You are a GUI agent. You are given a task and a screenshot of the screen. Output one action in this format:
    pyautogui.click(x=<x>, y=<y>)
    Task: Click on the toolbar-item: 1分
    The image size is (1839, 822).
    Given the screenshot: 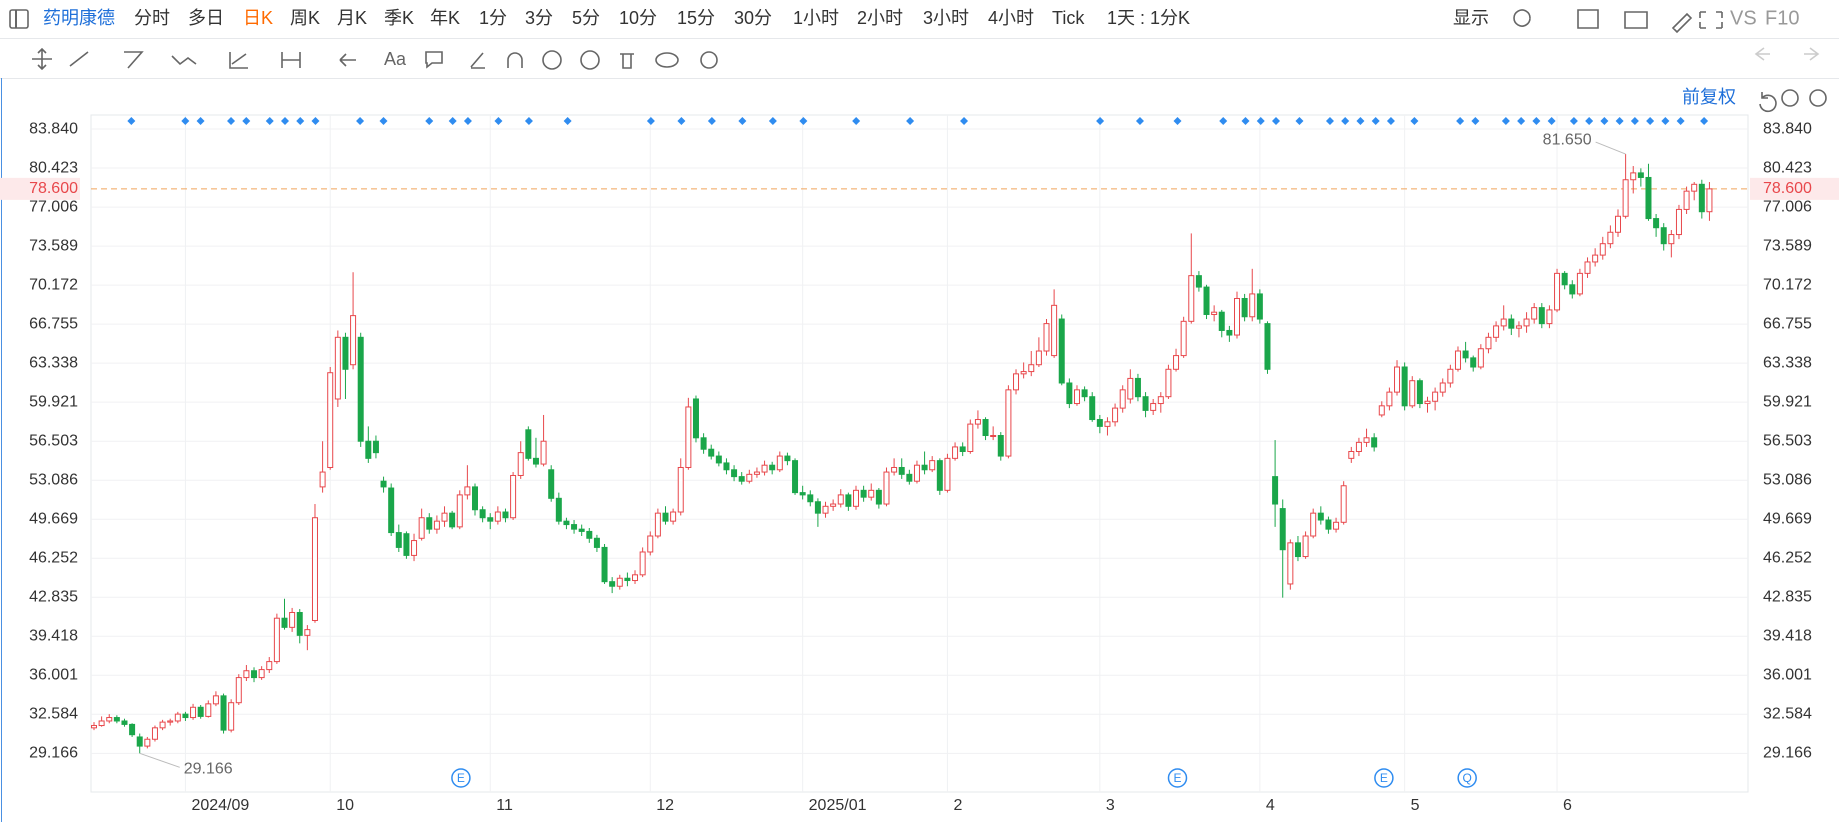 What is the action you would take?
    pyautogui.click(x=493, y=18)
    